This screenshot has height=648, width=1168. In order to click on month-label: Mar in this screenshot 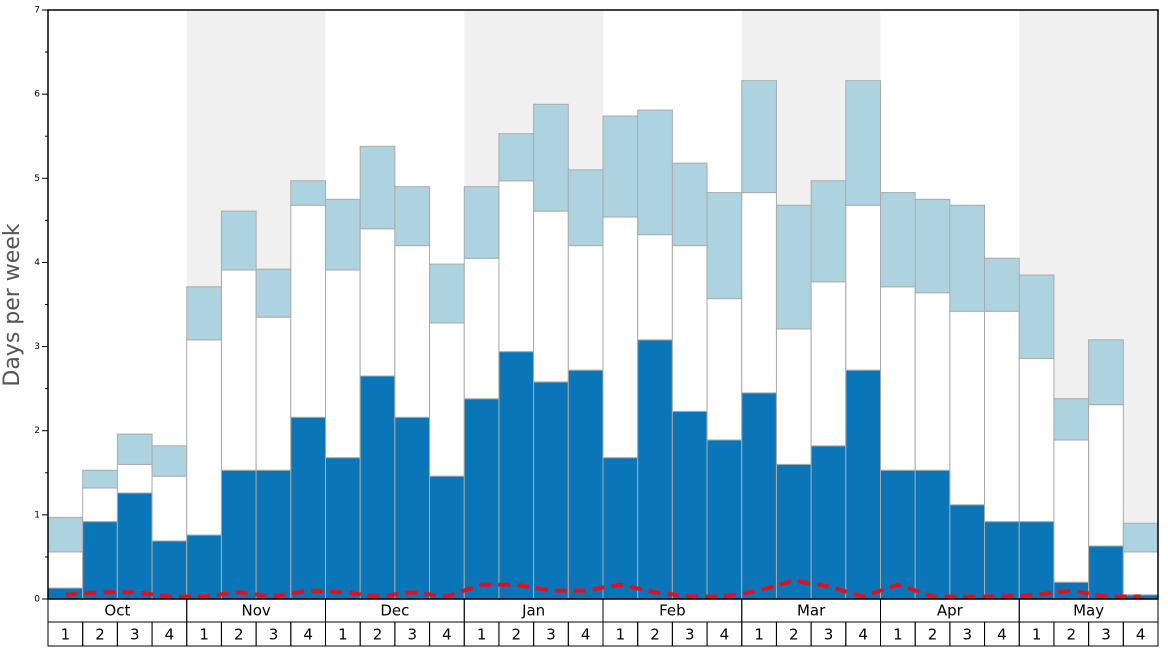, I will do `click(811, 611)`.